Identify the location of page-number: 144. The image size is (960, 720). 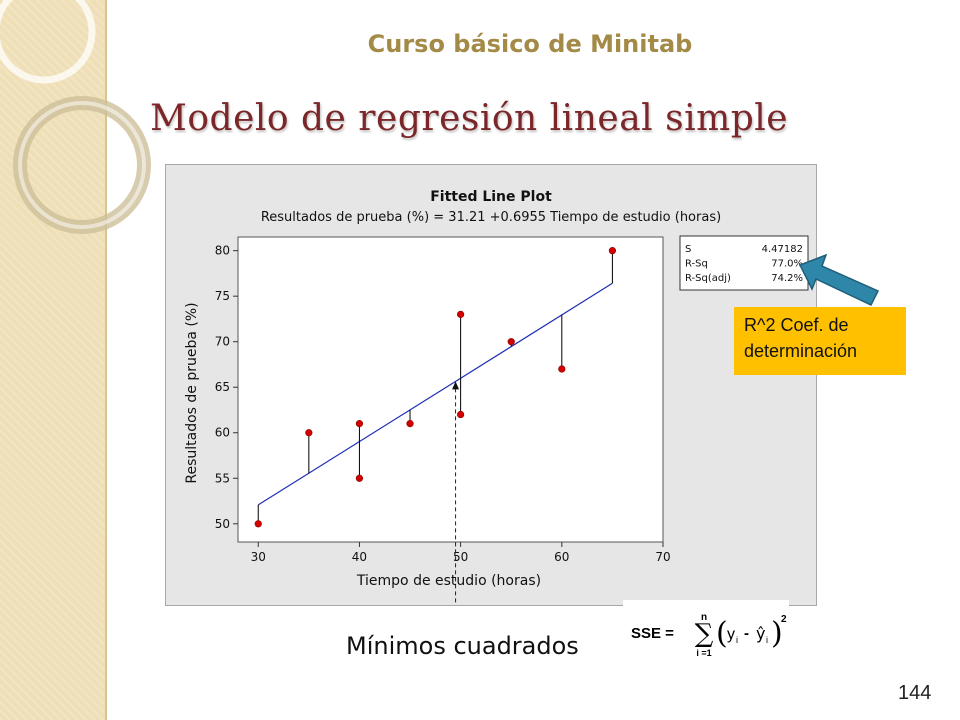
(915, 693).